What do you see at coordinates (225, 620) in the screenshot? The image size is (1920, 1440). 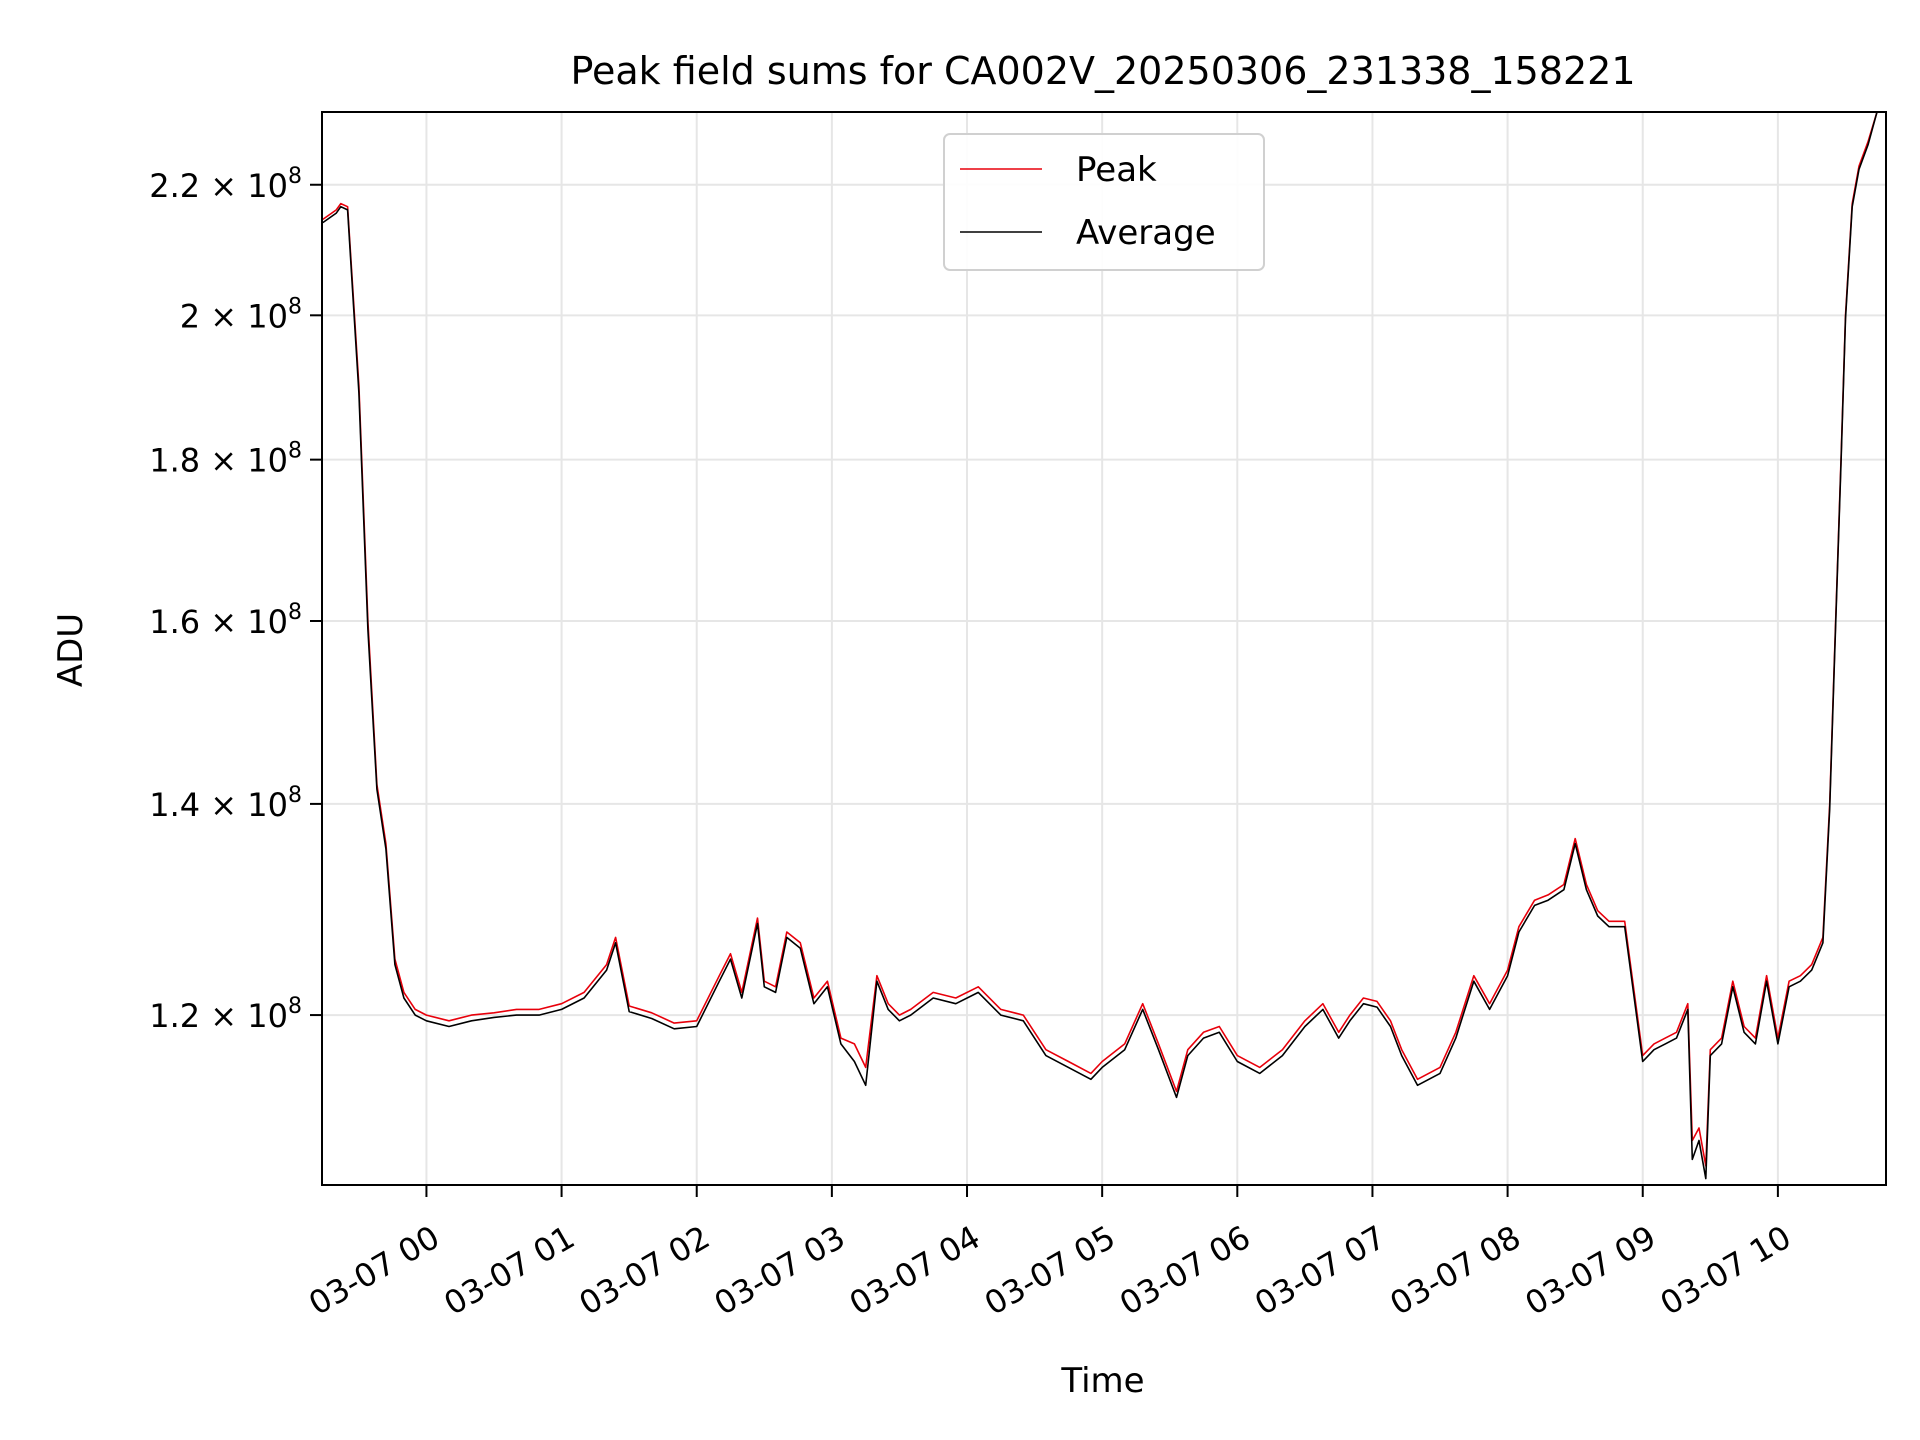 I see `y-tick-label: 1.6 × 108` at bounding box center [225, 620].